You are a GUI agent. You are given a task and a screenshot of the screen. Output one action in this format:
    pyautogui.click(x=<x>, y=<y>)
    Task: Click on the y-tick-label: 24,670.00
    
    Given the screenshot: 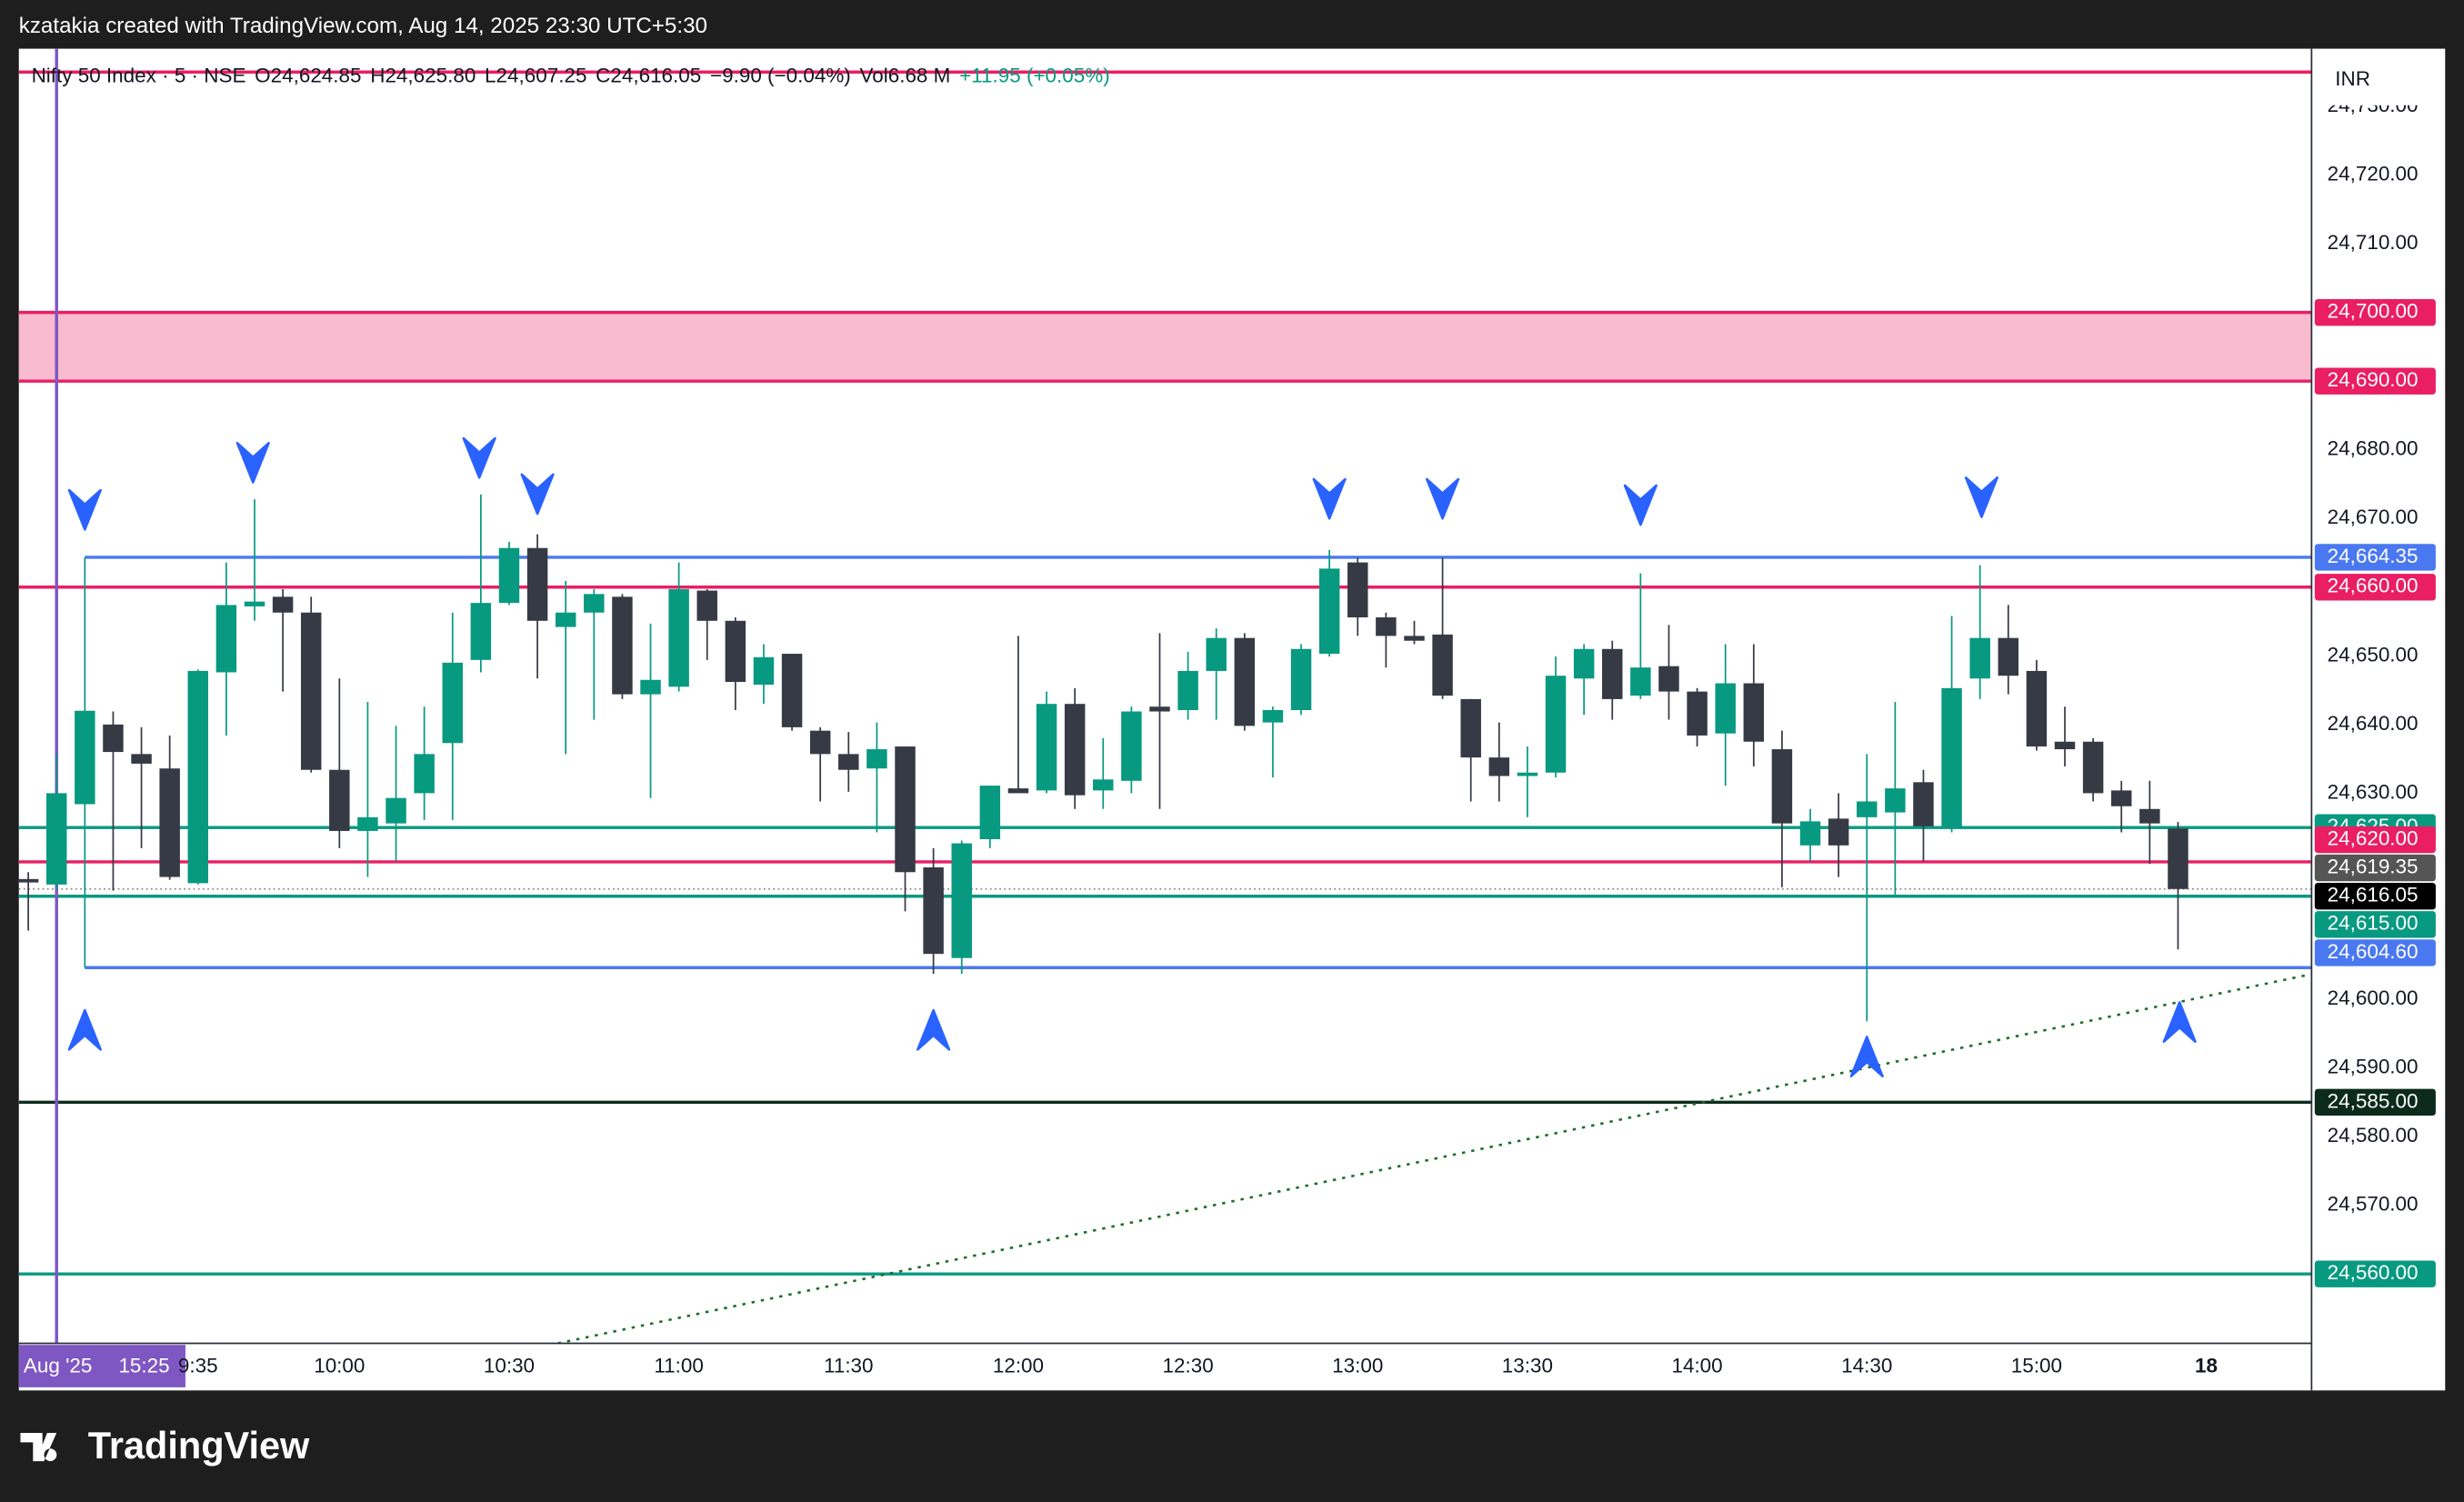 What is the action you would take?
    pyautogui.click(x=2373, y=517)
    